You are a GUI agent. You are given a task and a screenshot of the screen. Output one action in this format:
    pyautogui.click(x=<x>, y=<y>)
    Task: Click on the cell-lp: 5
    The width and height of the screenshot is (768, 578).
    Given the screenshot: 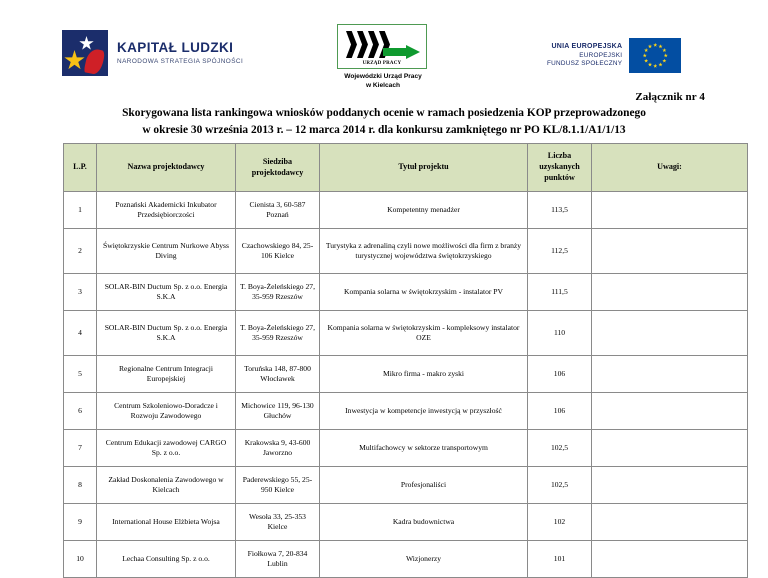 What is the action you would take?
    pyautogui.click(x=80, y=374)
    